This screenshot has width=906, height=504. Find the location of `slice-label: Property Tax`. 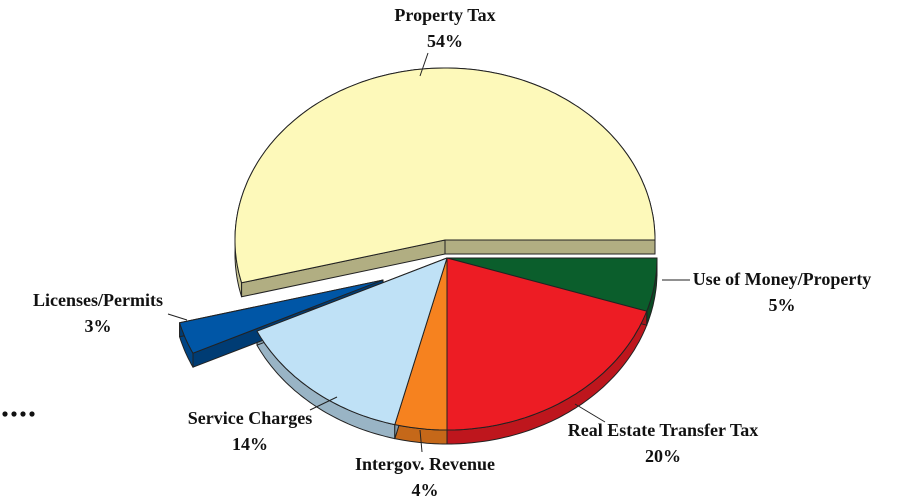

slice-label: Property Tax is located at coordinates (444, 15).